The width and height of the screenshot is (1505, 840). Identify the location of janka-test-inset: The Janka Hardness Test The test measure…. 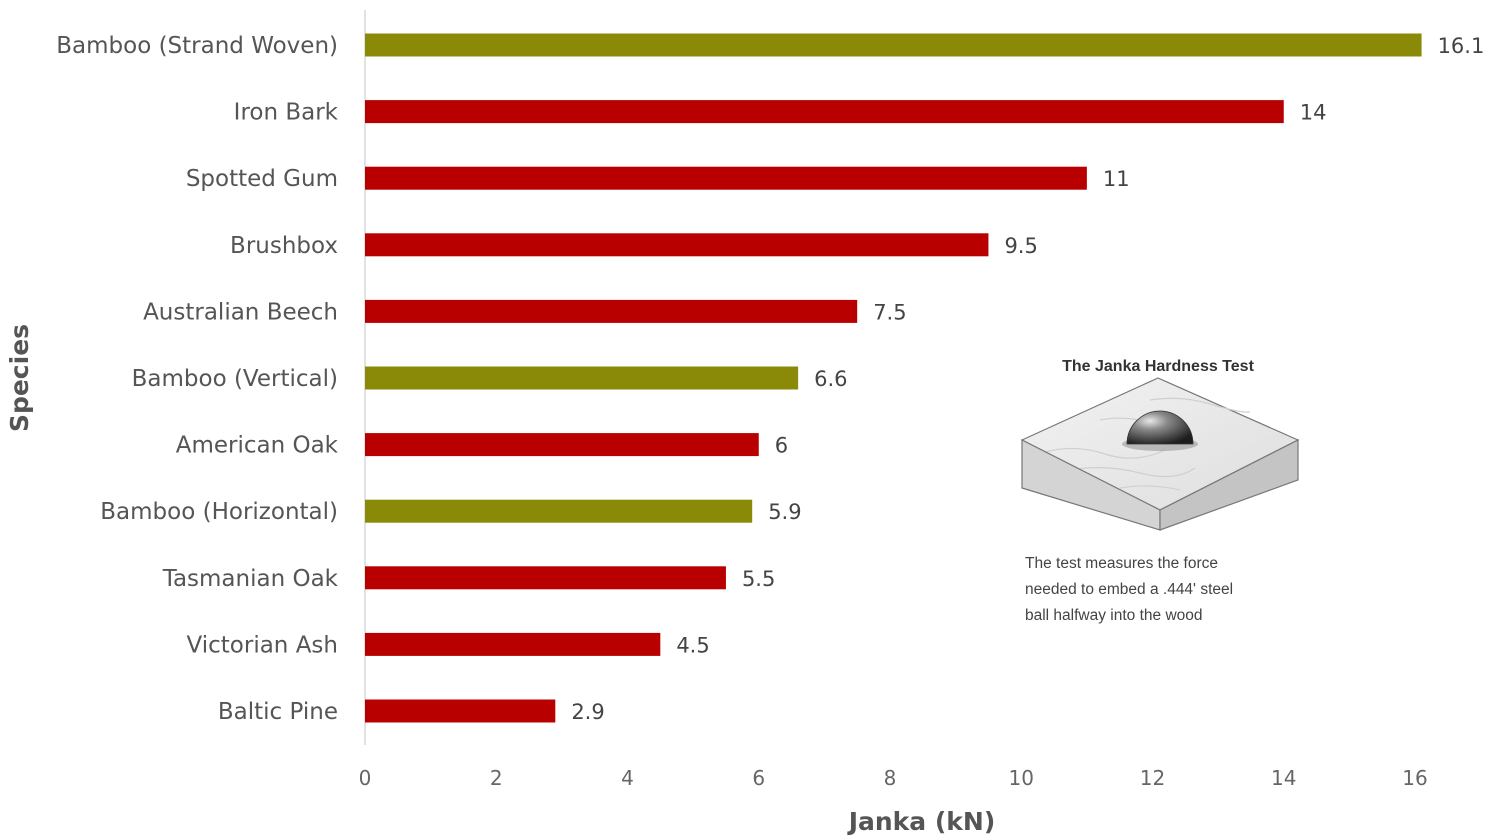
(1160, 491).